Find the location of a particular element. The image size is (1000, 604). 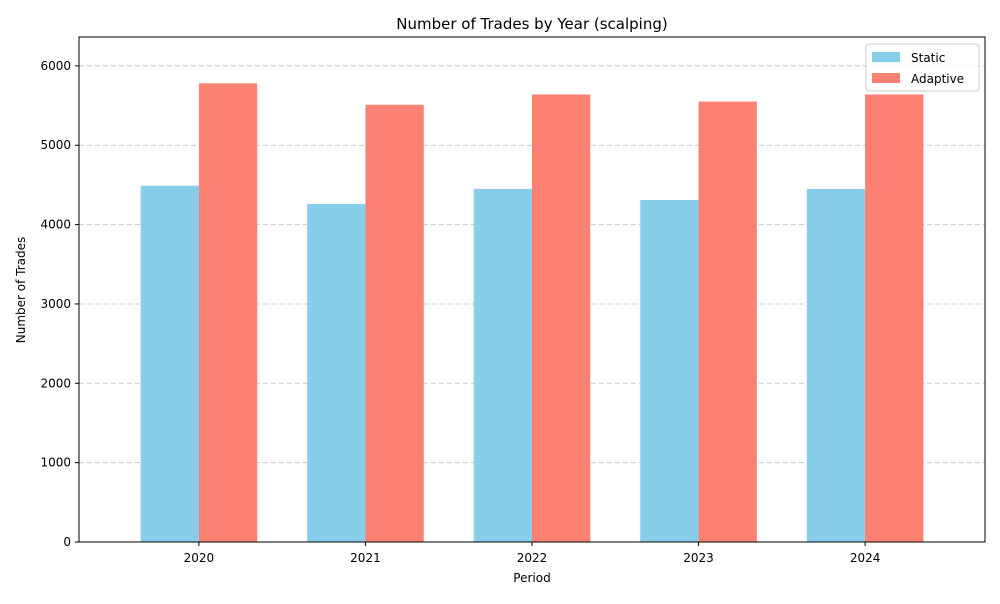

x-tick-label: 2020 is located at coordinates (199, 558).